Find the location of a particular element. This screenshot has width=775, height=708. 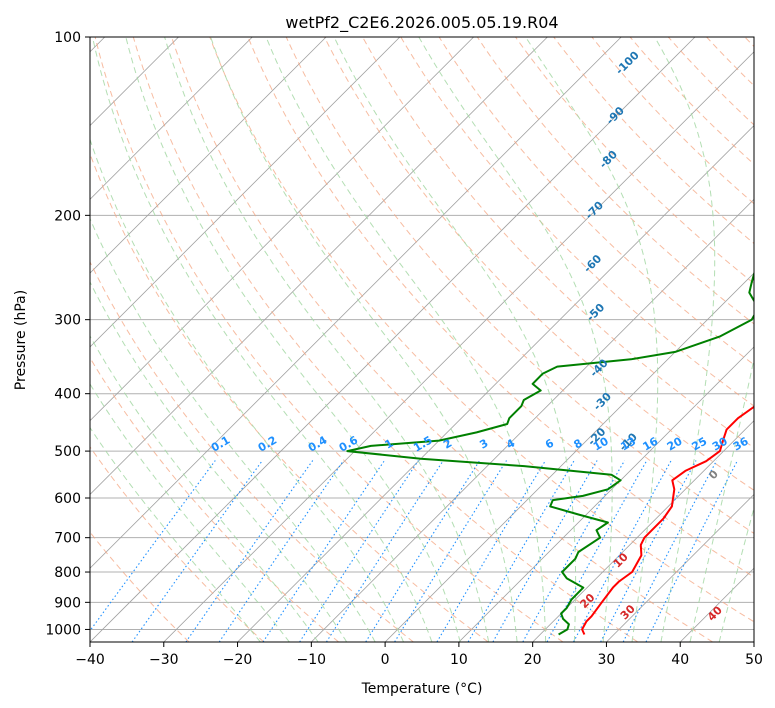

y-tick-label: 700 is located at coordinates (67, 539).